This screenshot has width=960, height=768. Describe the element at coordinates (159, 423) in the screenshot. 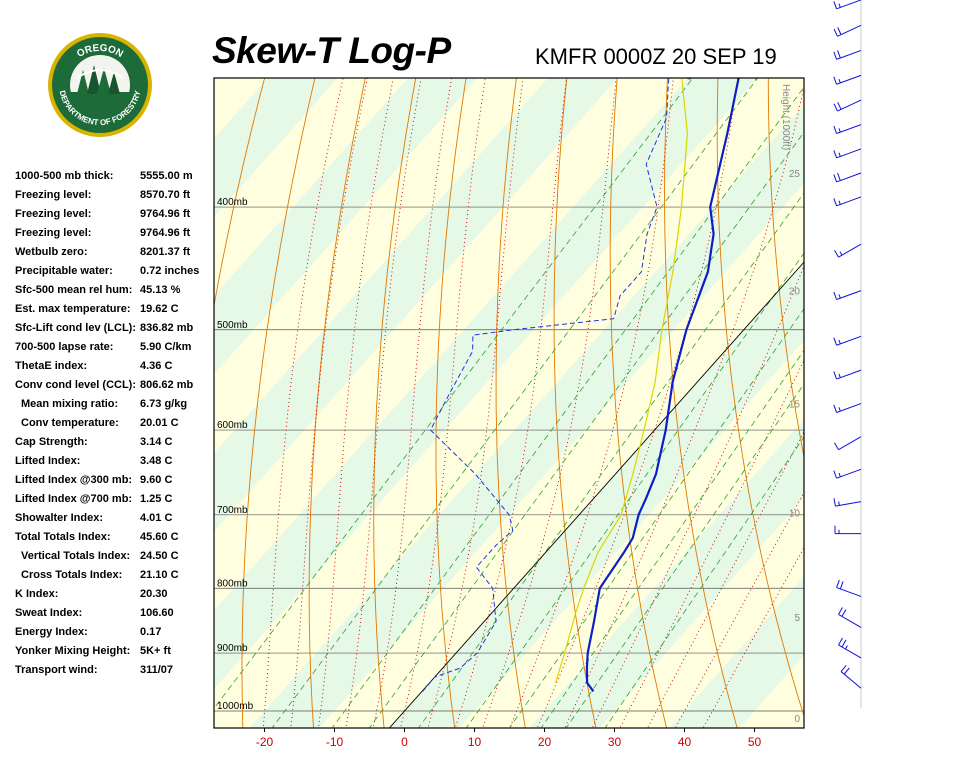

I see `index-value: 20.01 C` at that location.